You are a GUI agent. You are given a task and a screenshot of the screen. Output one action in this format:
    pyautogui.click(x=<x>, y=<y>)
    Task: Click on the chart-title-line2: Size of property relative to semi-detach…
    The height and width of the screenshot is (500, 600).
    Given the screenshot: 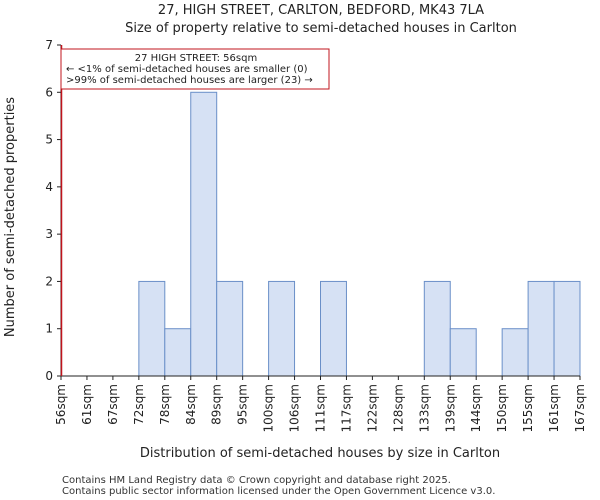 What is the action you would take?
    pyautogui.click(x=321, y=28)
    